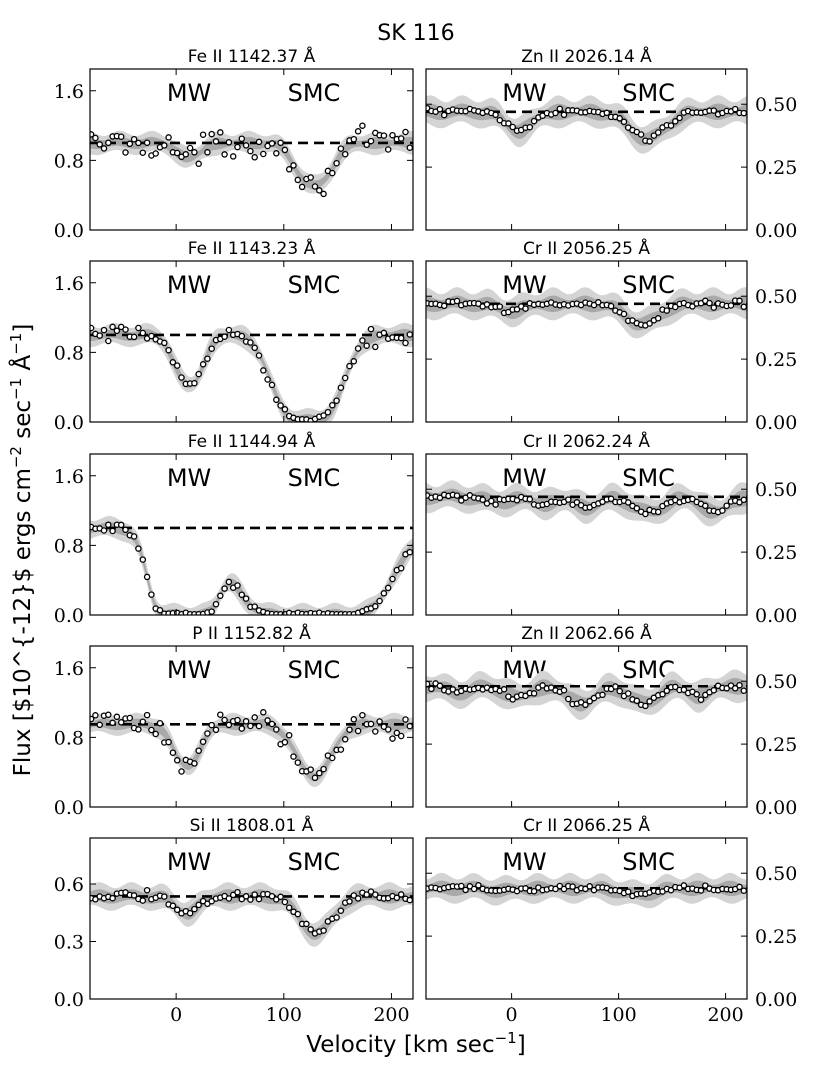 The width and height of the screenshot is (830, 1075). Describe the element at coordinates (776, 105) in the screenshot. I see `y-tick-label: 0.50` at that location.